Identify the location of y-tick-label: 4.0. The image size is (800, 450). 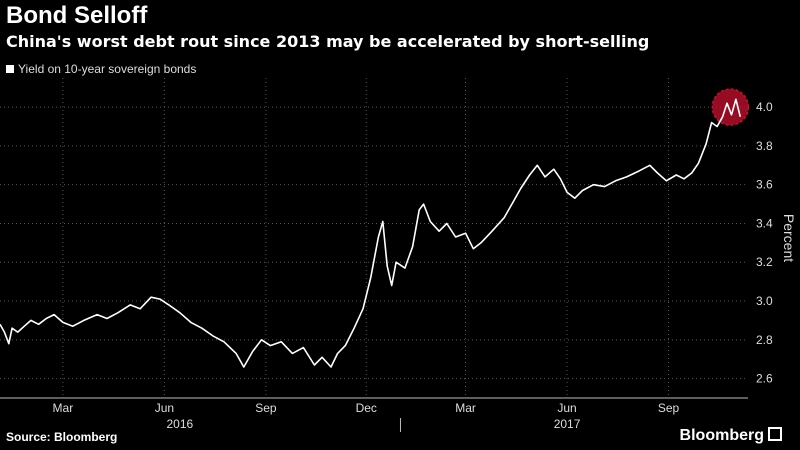
(764, 107).